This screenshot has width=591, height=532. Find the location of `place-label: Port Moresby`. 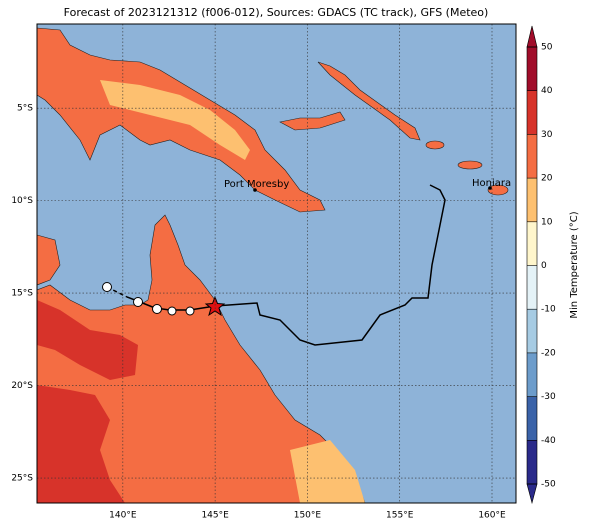

place-label: Port Moresby is located at coordinates (256, 184).